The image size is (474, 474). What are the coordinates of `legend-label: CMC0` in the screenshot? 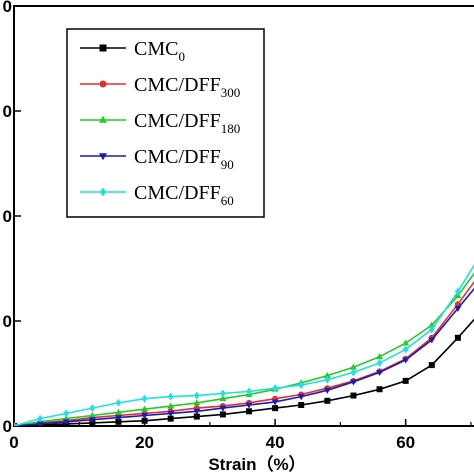 It's located at (159, 51).